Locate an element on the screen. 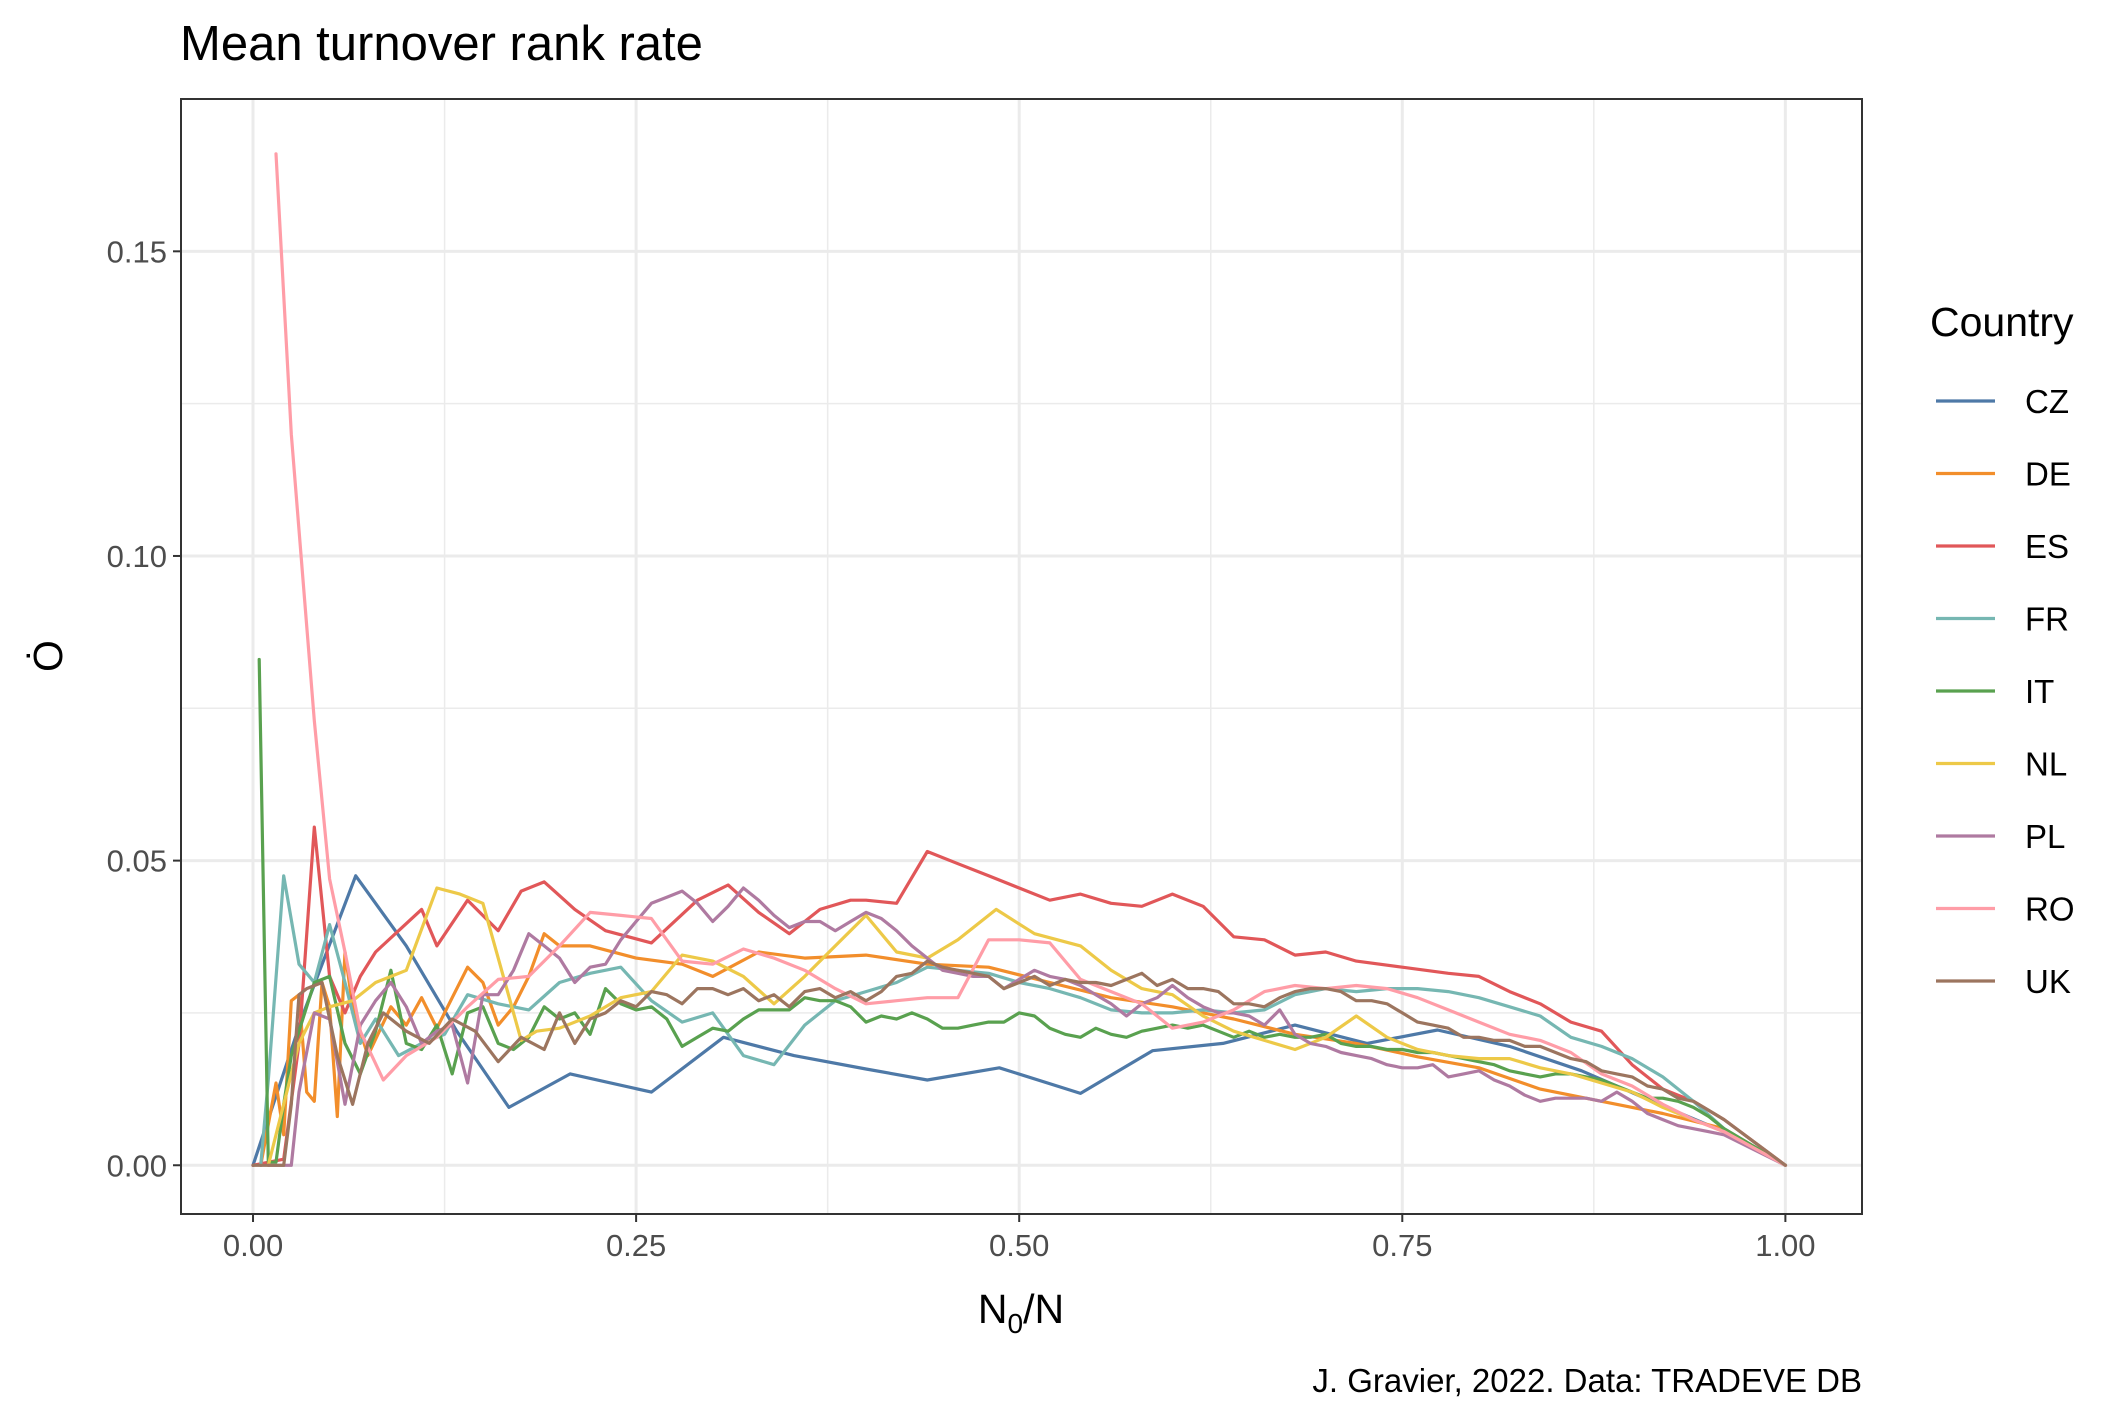 The image size is (2125, 1417). x-axis: 0.00 0.25 0.50 0.75 1.00 is located at coordinates (1019, 1238).